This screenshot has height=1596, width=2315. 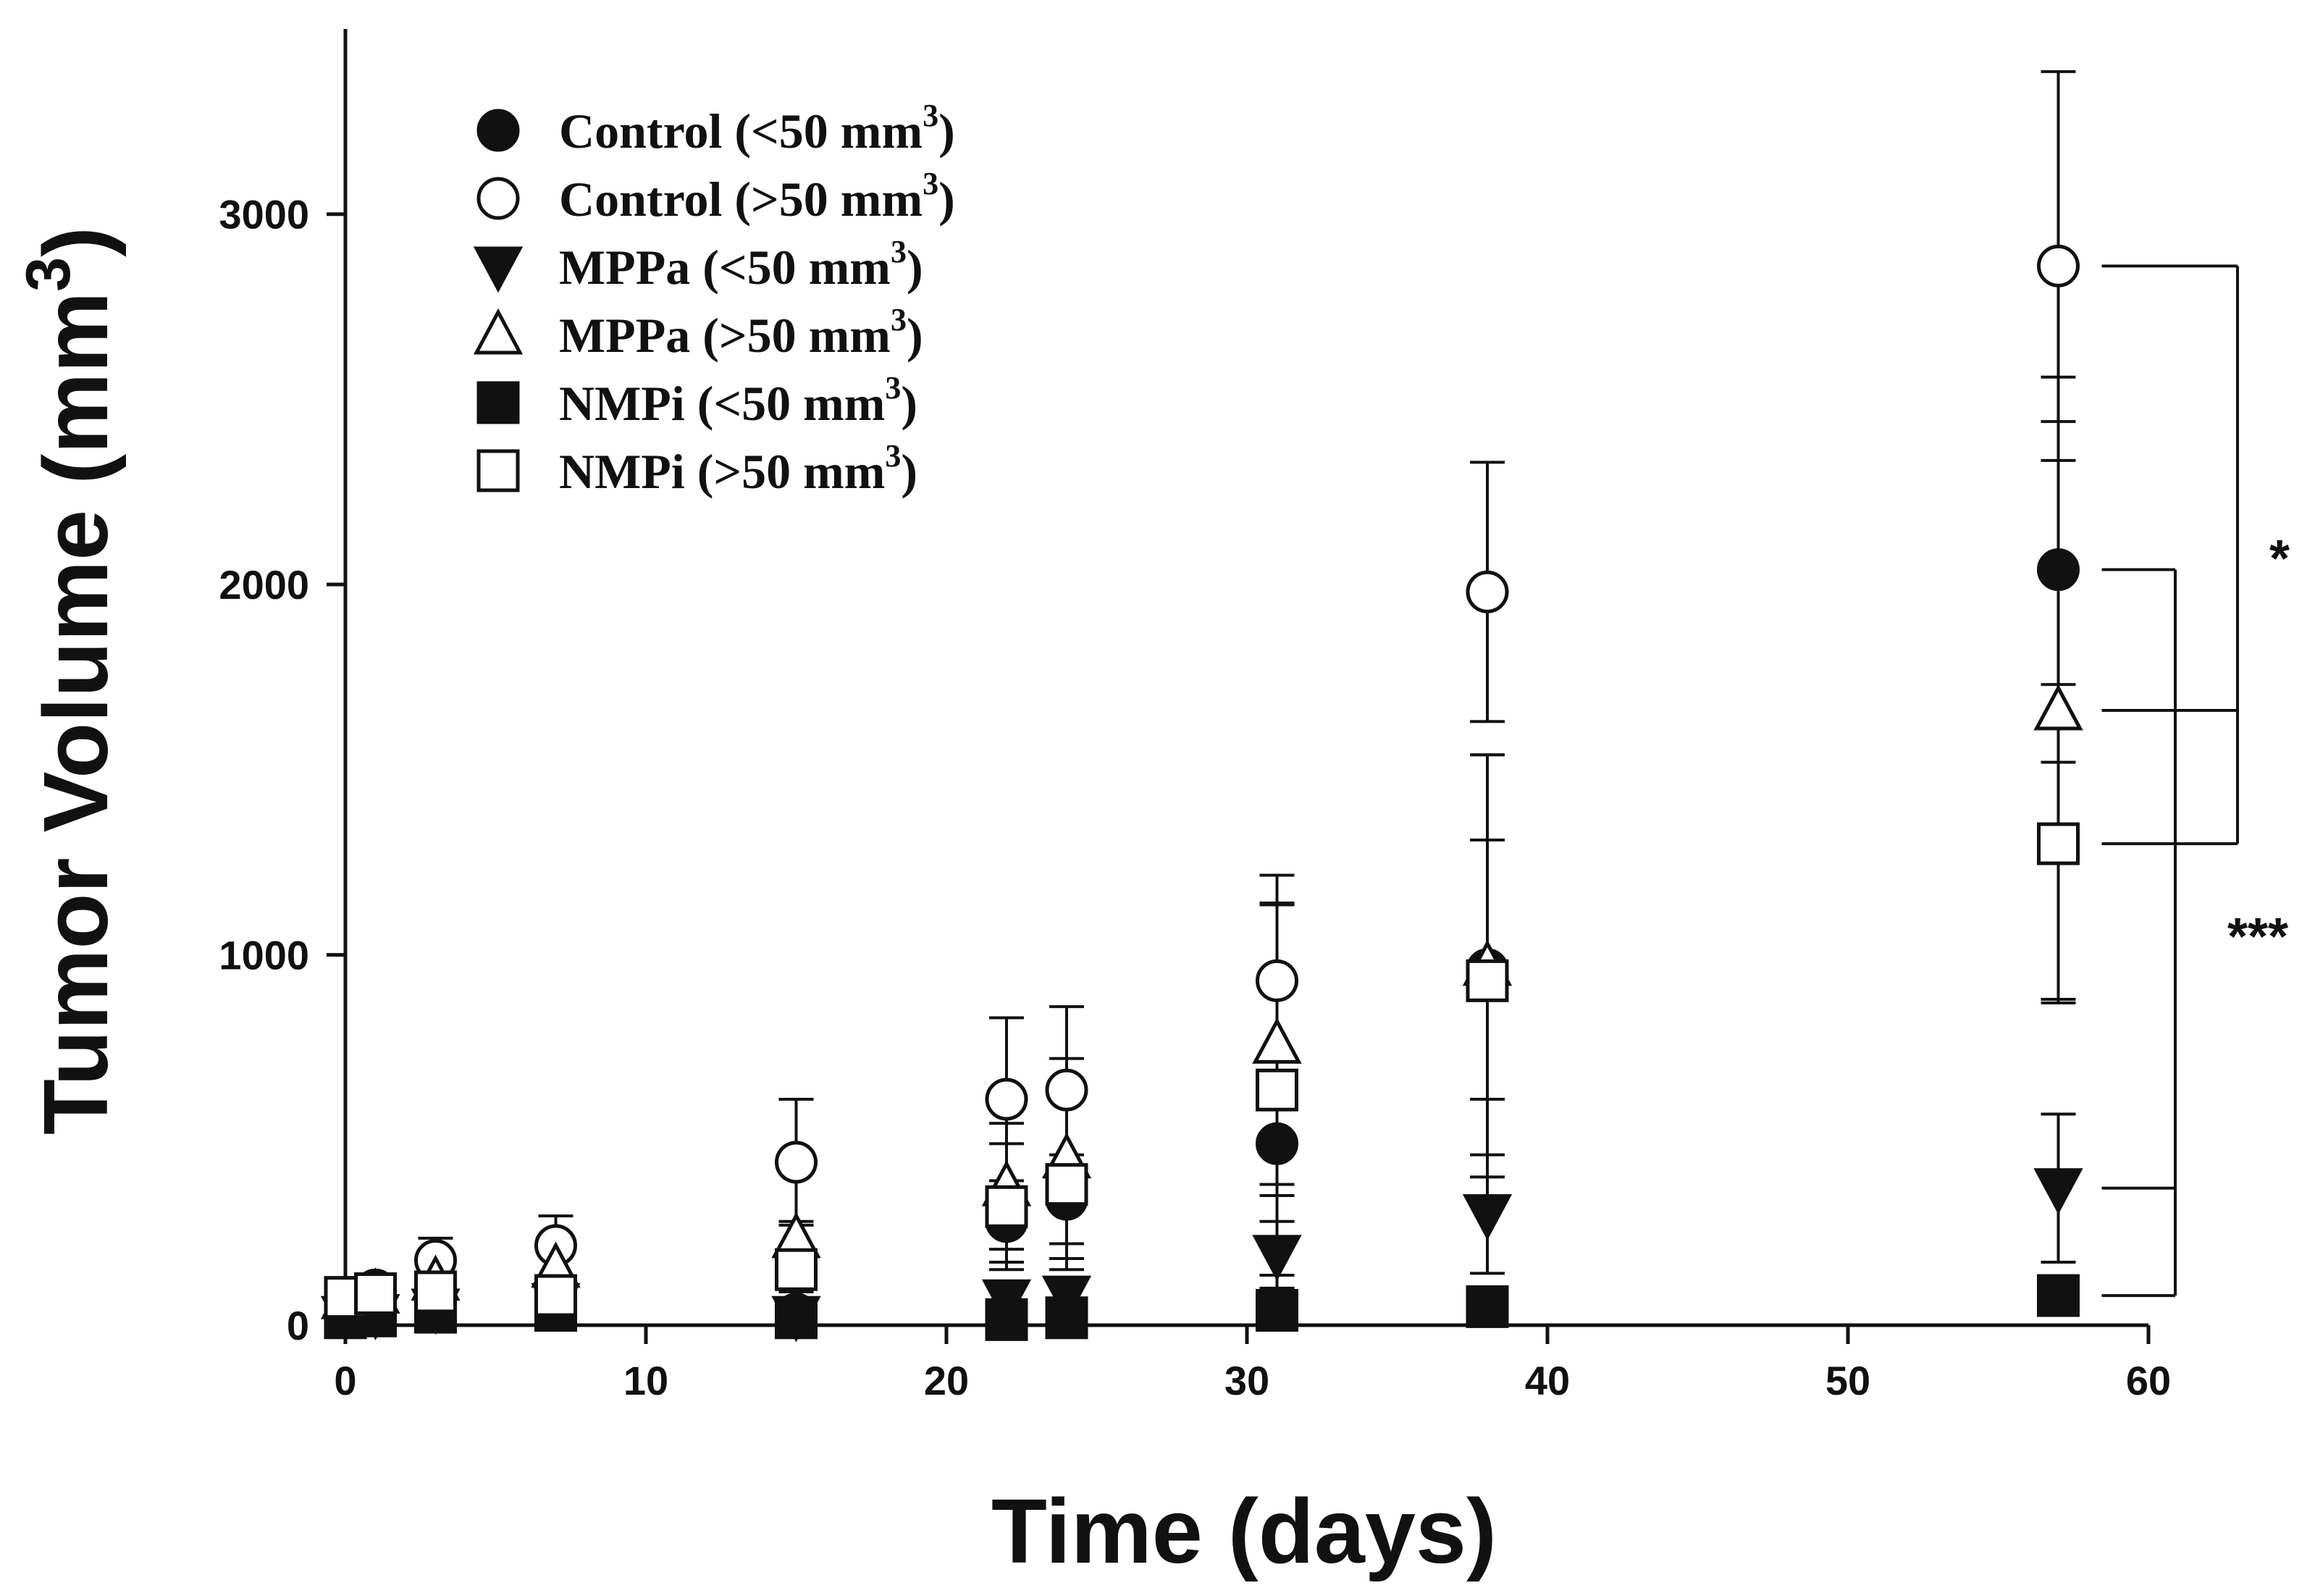 I want to click on y-axis-title: Tumor Volume (mm3), so click(x=70, y=681).